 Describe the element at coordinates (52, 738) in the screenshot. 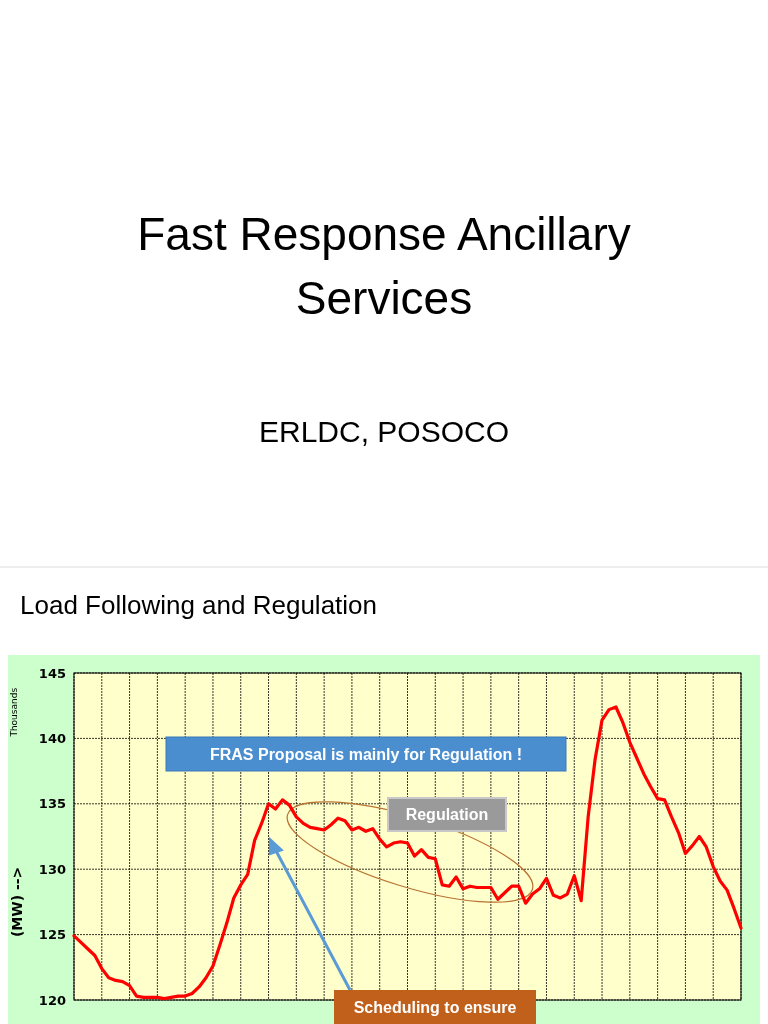

I see `y-tick-label: 140` at that location.